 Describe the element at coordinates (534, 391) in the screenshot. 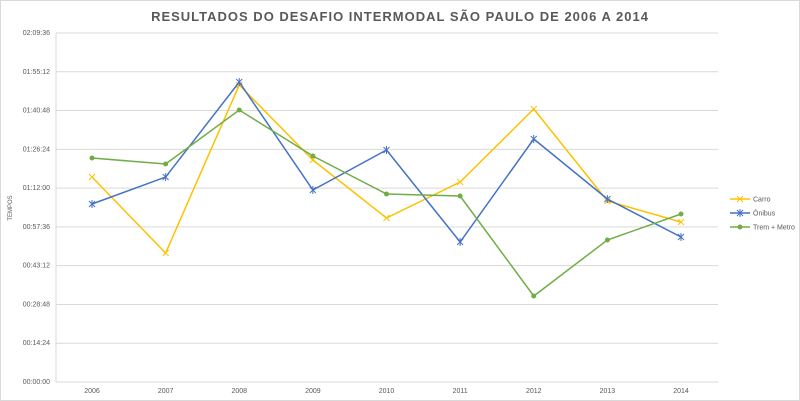

I see `x-tick-label: 2012` at that location.